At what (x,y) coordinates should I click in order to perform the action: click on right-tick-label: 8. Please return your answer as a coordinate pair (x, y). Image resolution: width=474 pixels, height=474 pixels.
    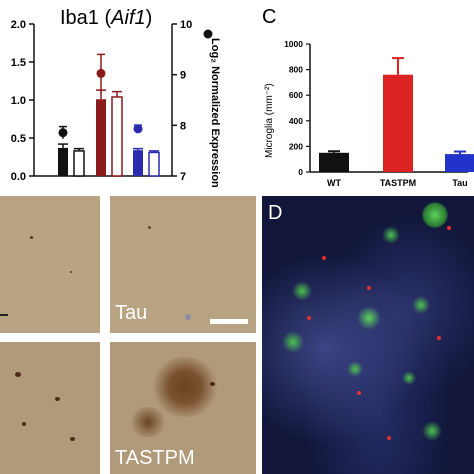
    Looking at the image, I should click on (183, 126).